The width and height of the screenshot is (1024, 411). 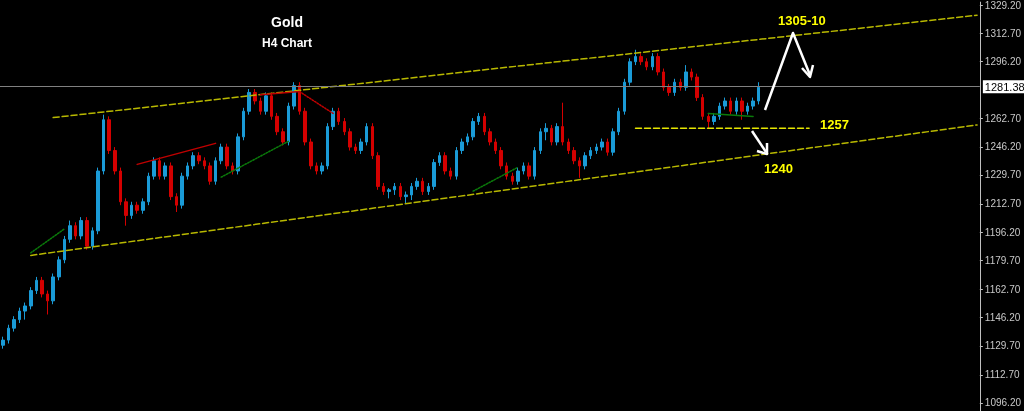 What do you see at coordinates (834, 124) in the screenshot?
I see `annotation: 1257` at bounding box center [834, 124].